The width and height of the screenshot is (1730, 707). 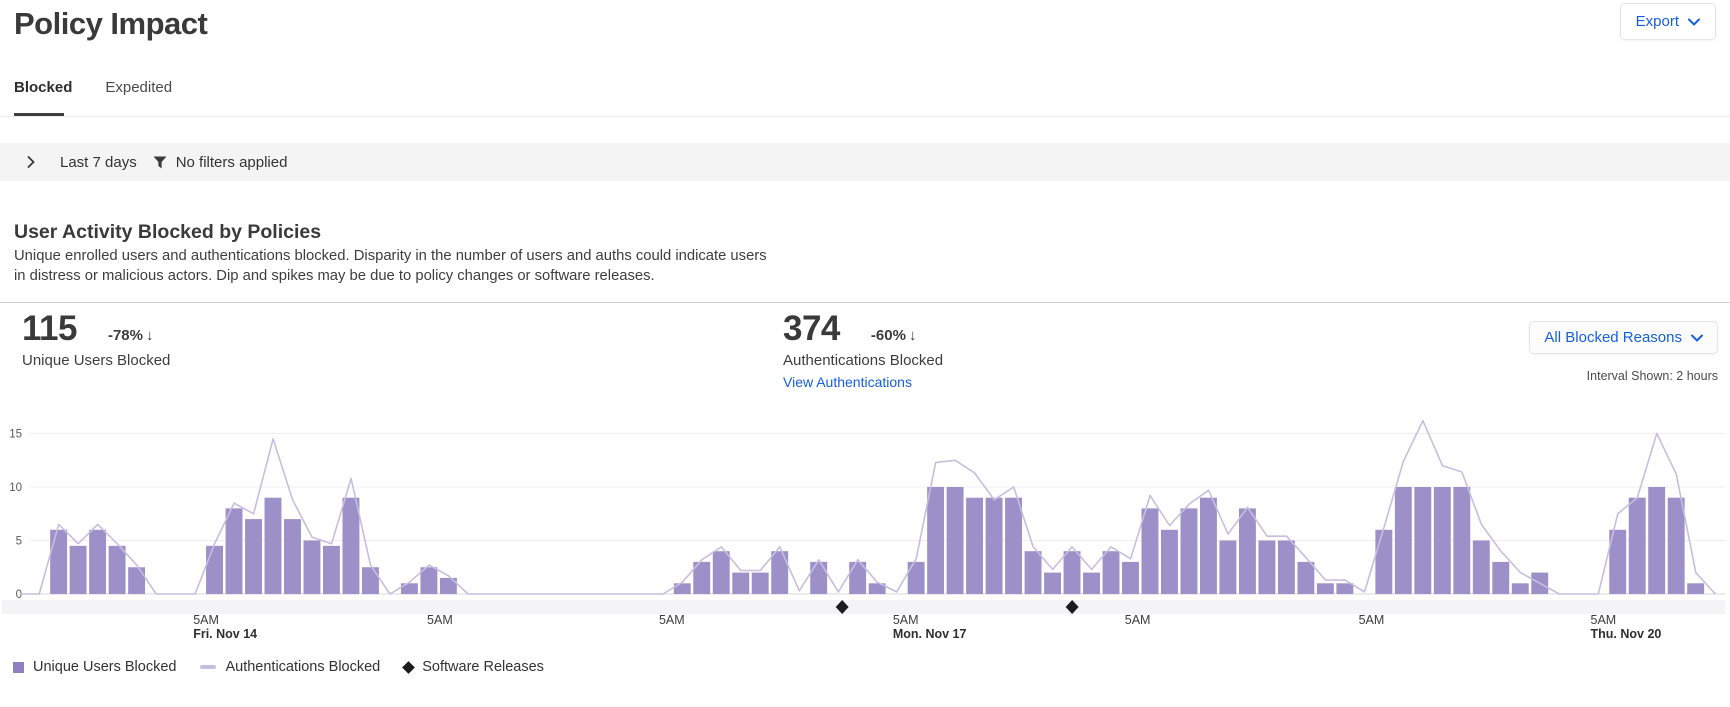 What do you see at coordinates (130, 335) in the screenshot?
I see `metric-delta: -78% ↓` at bounding box center [130, 335].